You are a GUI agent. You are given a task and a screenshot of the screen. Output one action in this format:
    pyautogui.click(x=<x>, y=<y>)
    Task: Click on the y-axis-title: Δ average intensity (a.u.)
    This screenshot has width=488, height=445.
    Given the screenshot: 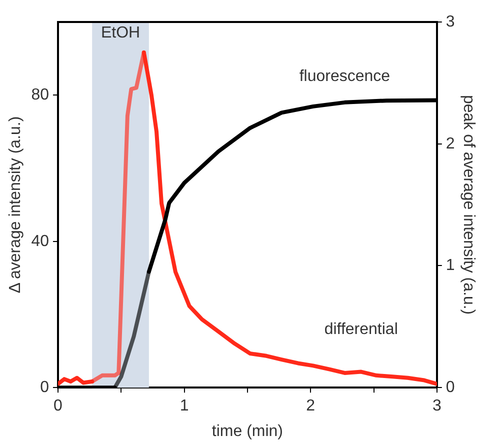 What is the action you would take?
    pyautogui.click(x=15, y=205)
    